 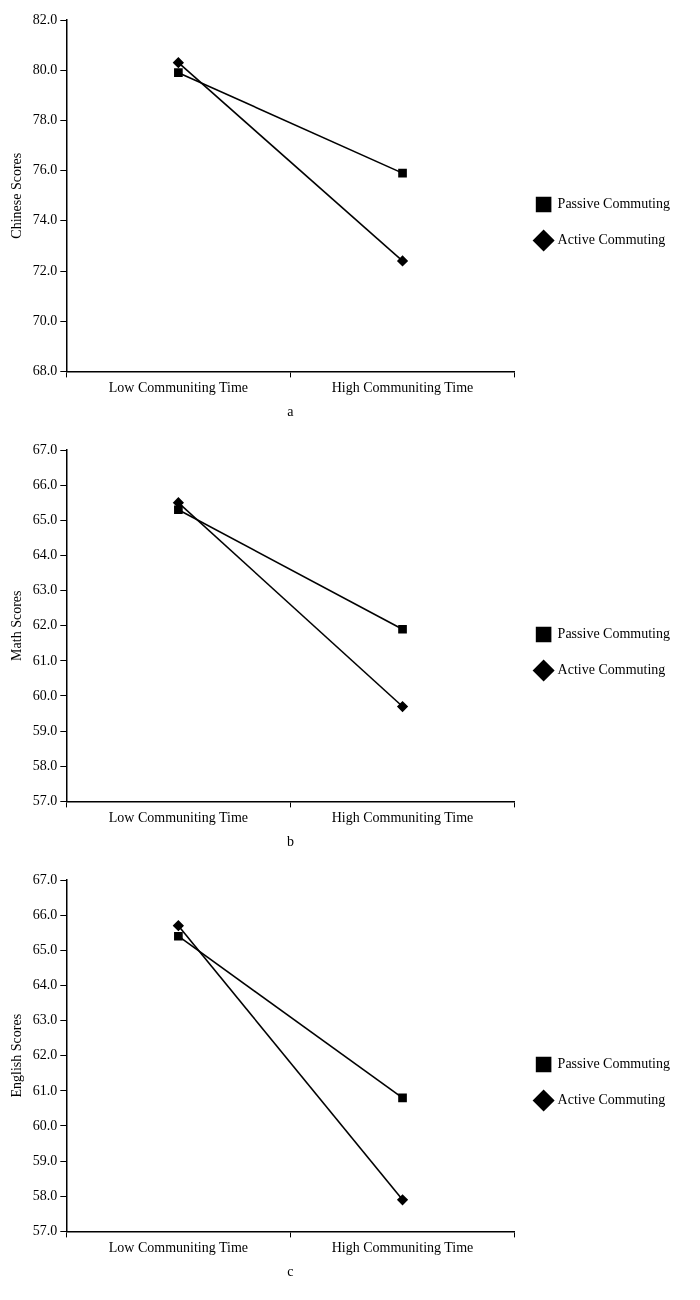 I want to click on y-tick-label: 80.0, so click(x=45, y=69).